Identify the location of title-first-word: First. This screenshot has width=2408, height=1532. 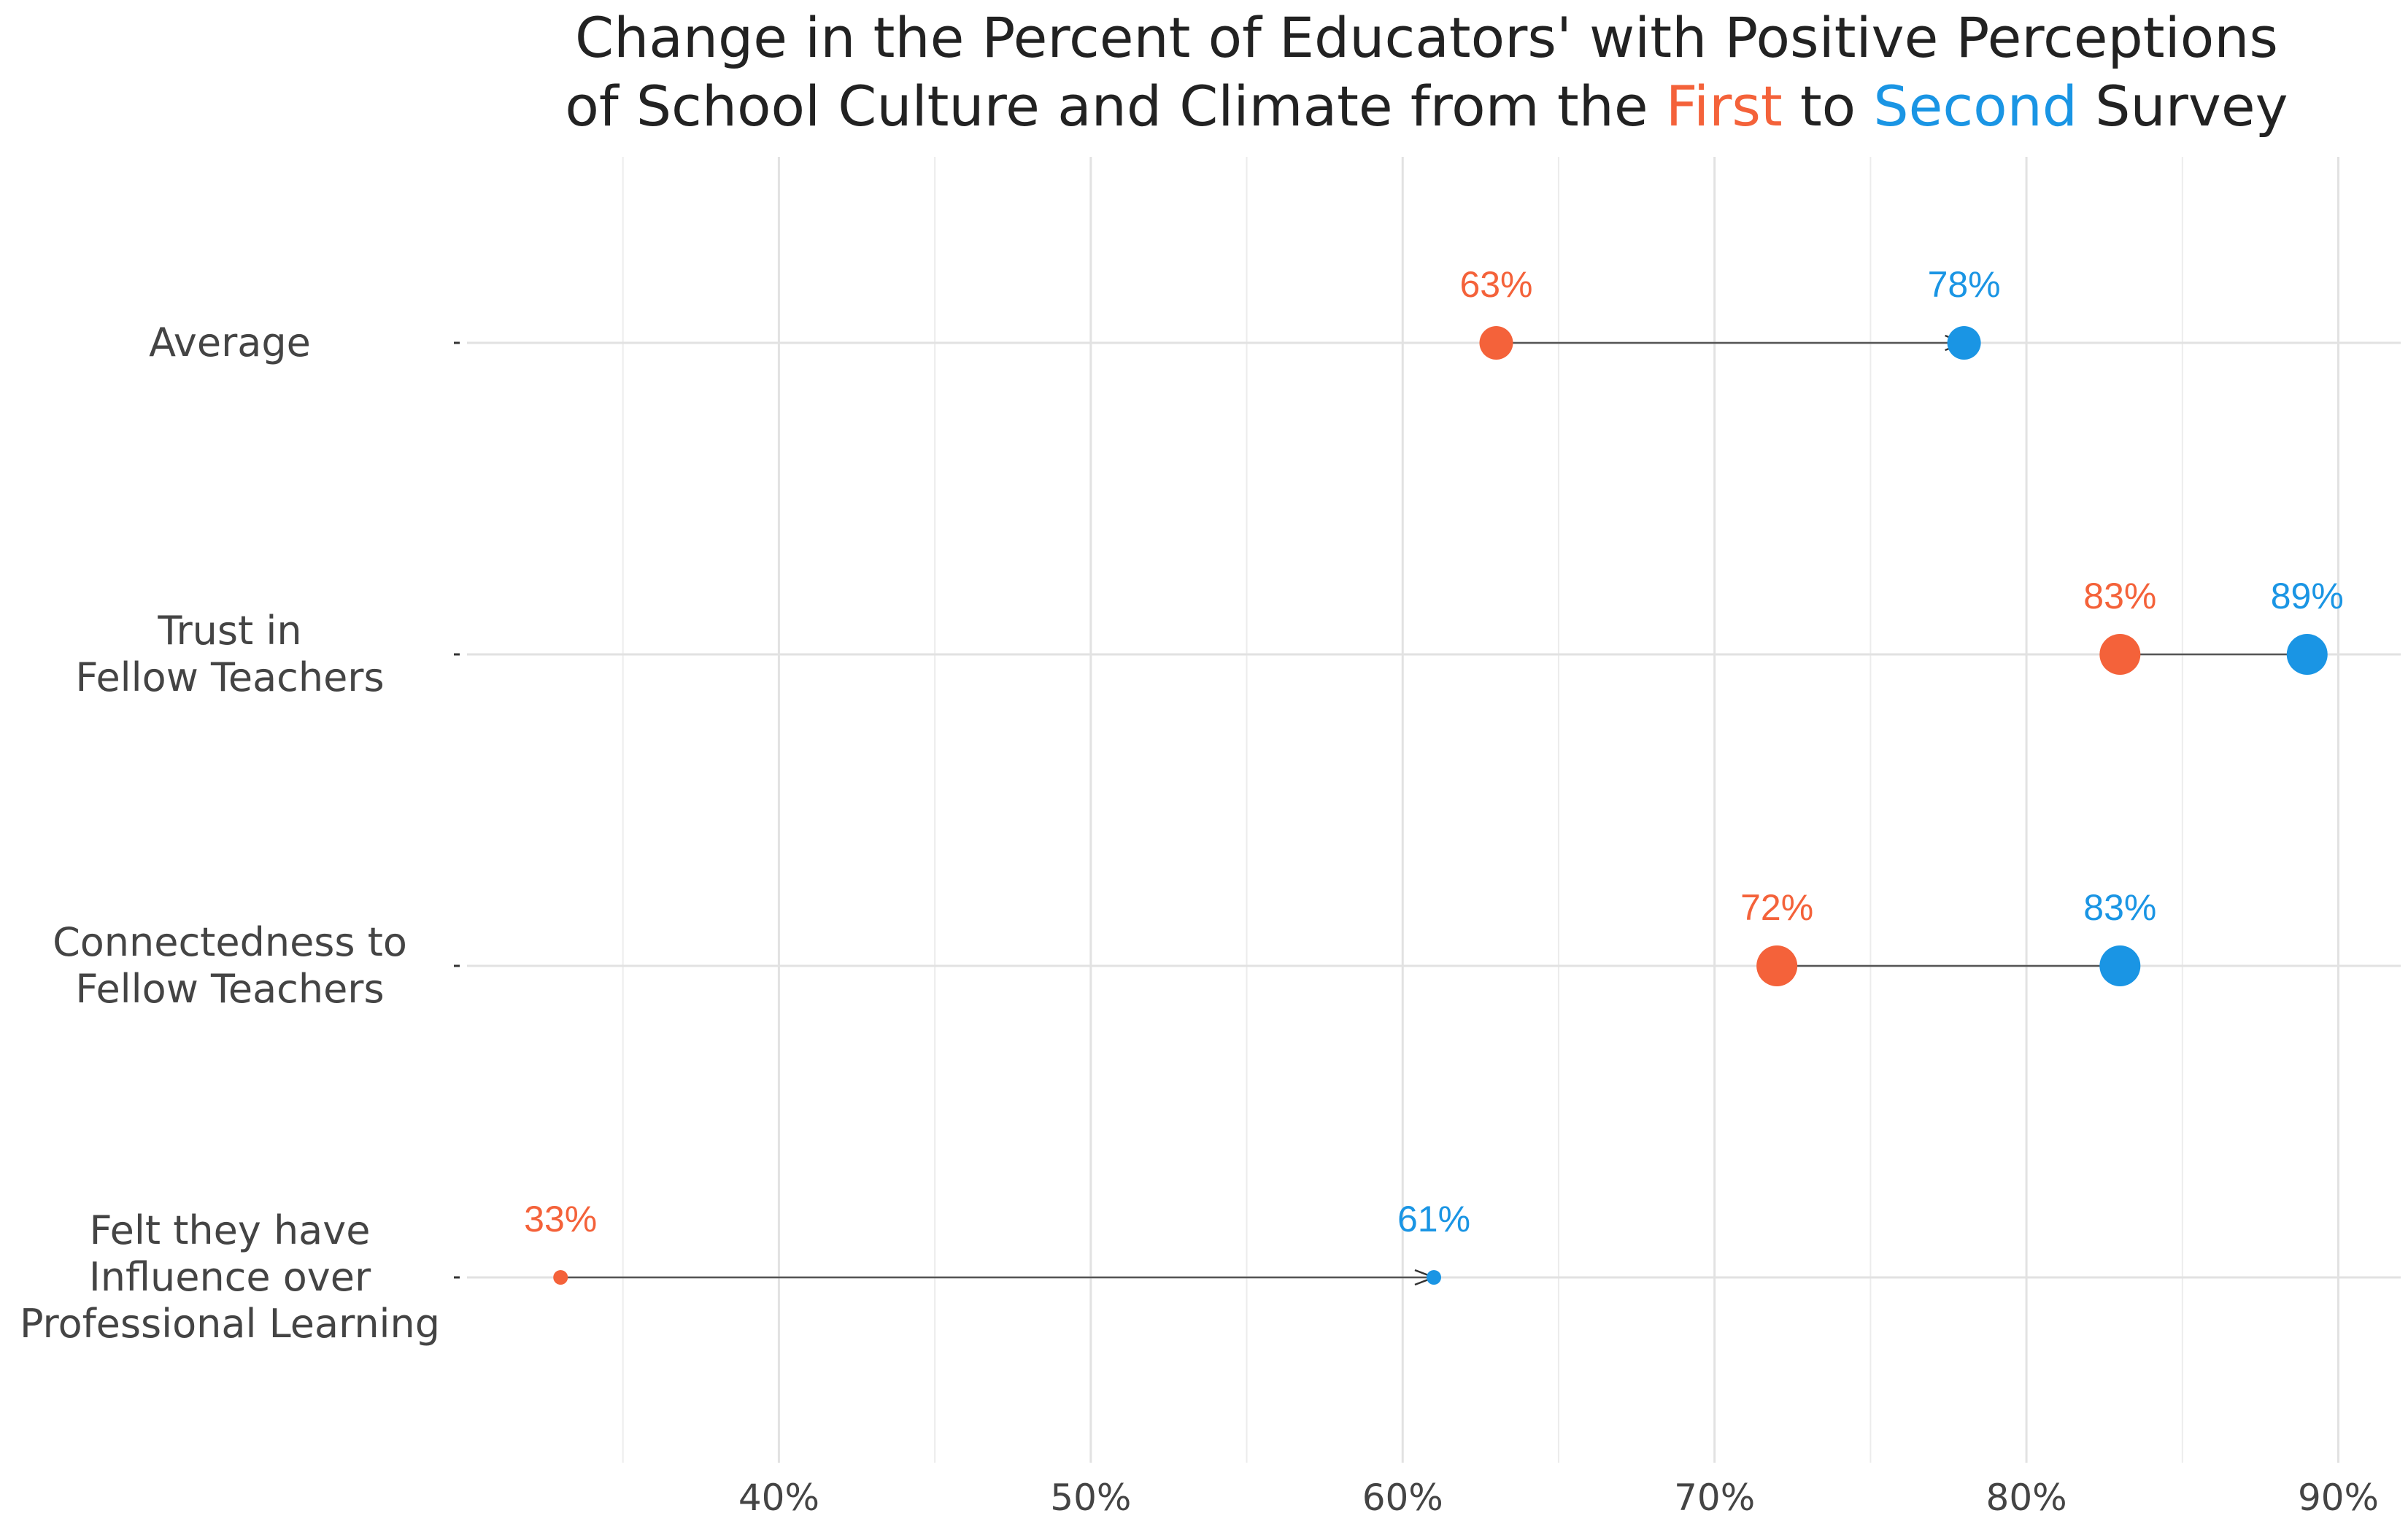
(1724, 107).